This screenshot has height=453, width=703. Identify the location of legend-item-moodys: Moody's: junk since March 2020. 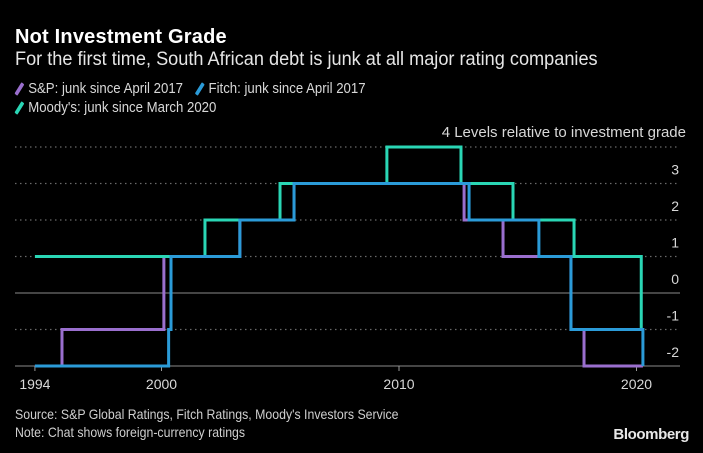
(115, 107).